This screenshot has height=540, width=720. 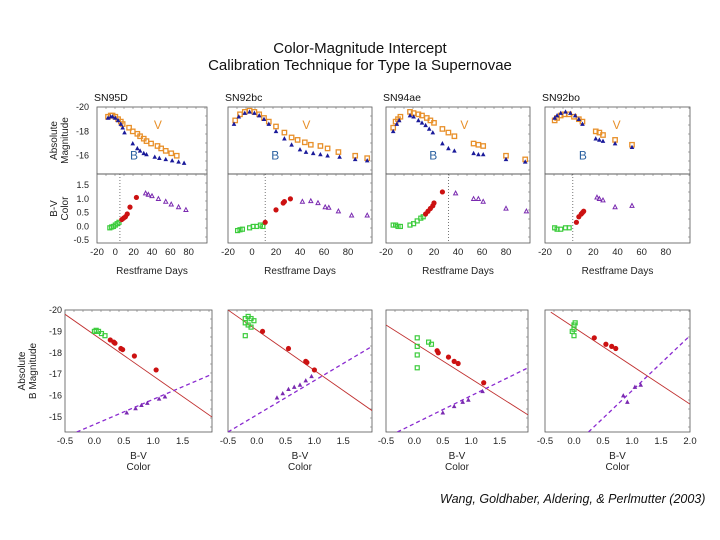 What do you see at coordinates (81, 240) in the screenshot?
I see `y-tick-label: -0.5` at bounding box center [81, 240].